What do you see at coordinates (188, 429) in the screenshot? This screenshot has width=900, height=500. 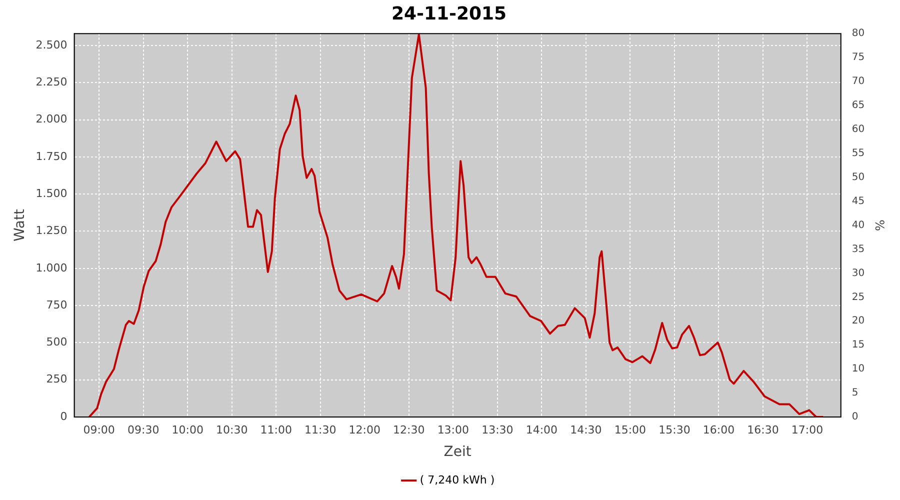 I see `x-tick-label: 10:00` at bounding box center [188, 429].